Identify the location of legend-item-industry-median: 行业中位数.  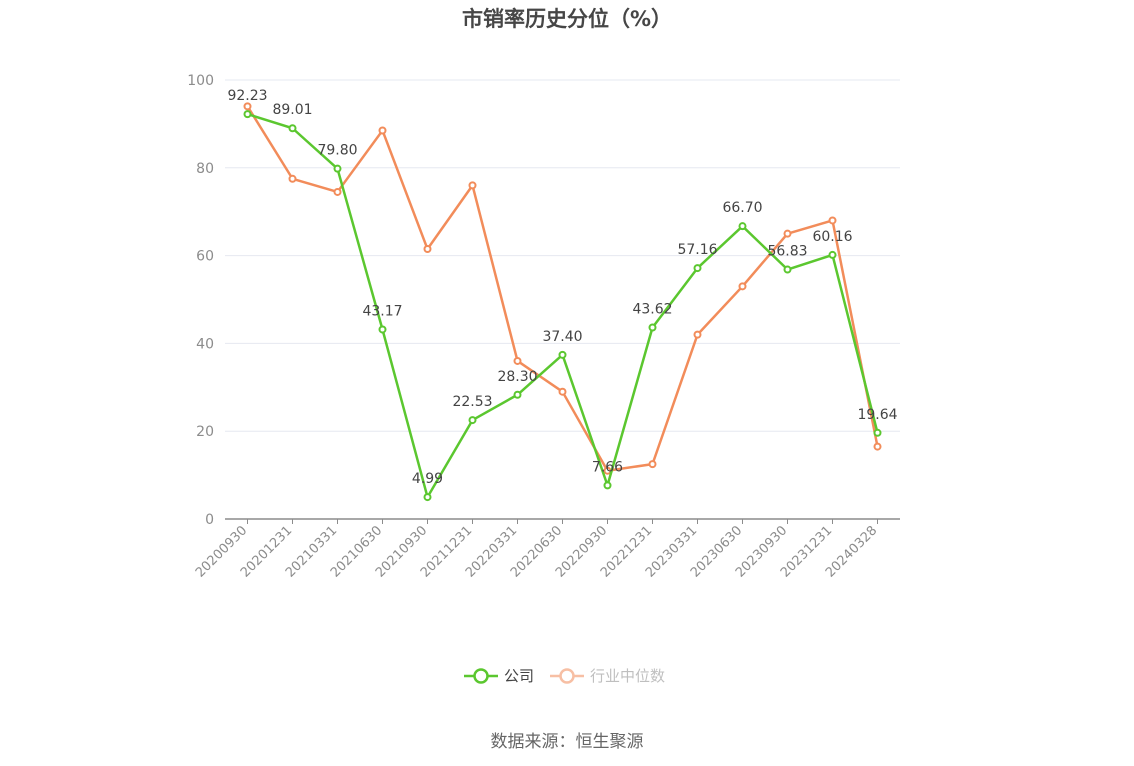
(607, 676).